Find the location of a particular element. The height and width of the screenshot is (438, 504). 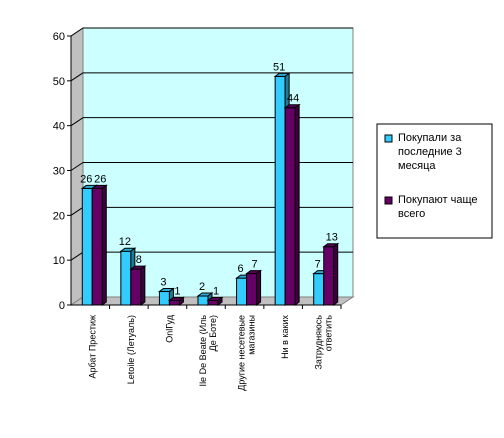

category-label-line: Другие несетевые is located at coordinates (242, 353).